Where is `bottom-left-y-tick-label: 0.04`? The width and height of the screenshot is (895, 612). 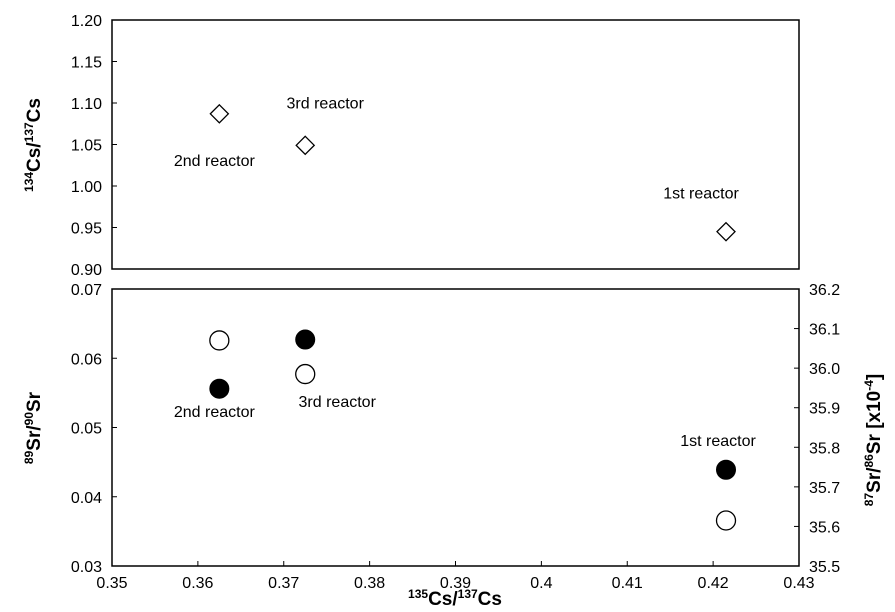 bottom-left-y-tick-label: 0.04 is located at coordinates (86, 498).